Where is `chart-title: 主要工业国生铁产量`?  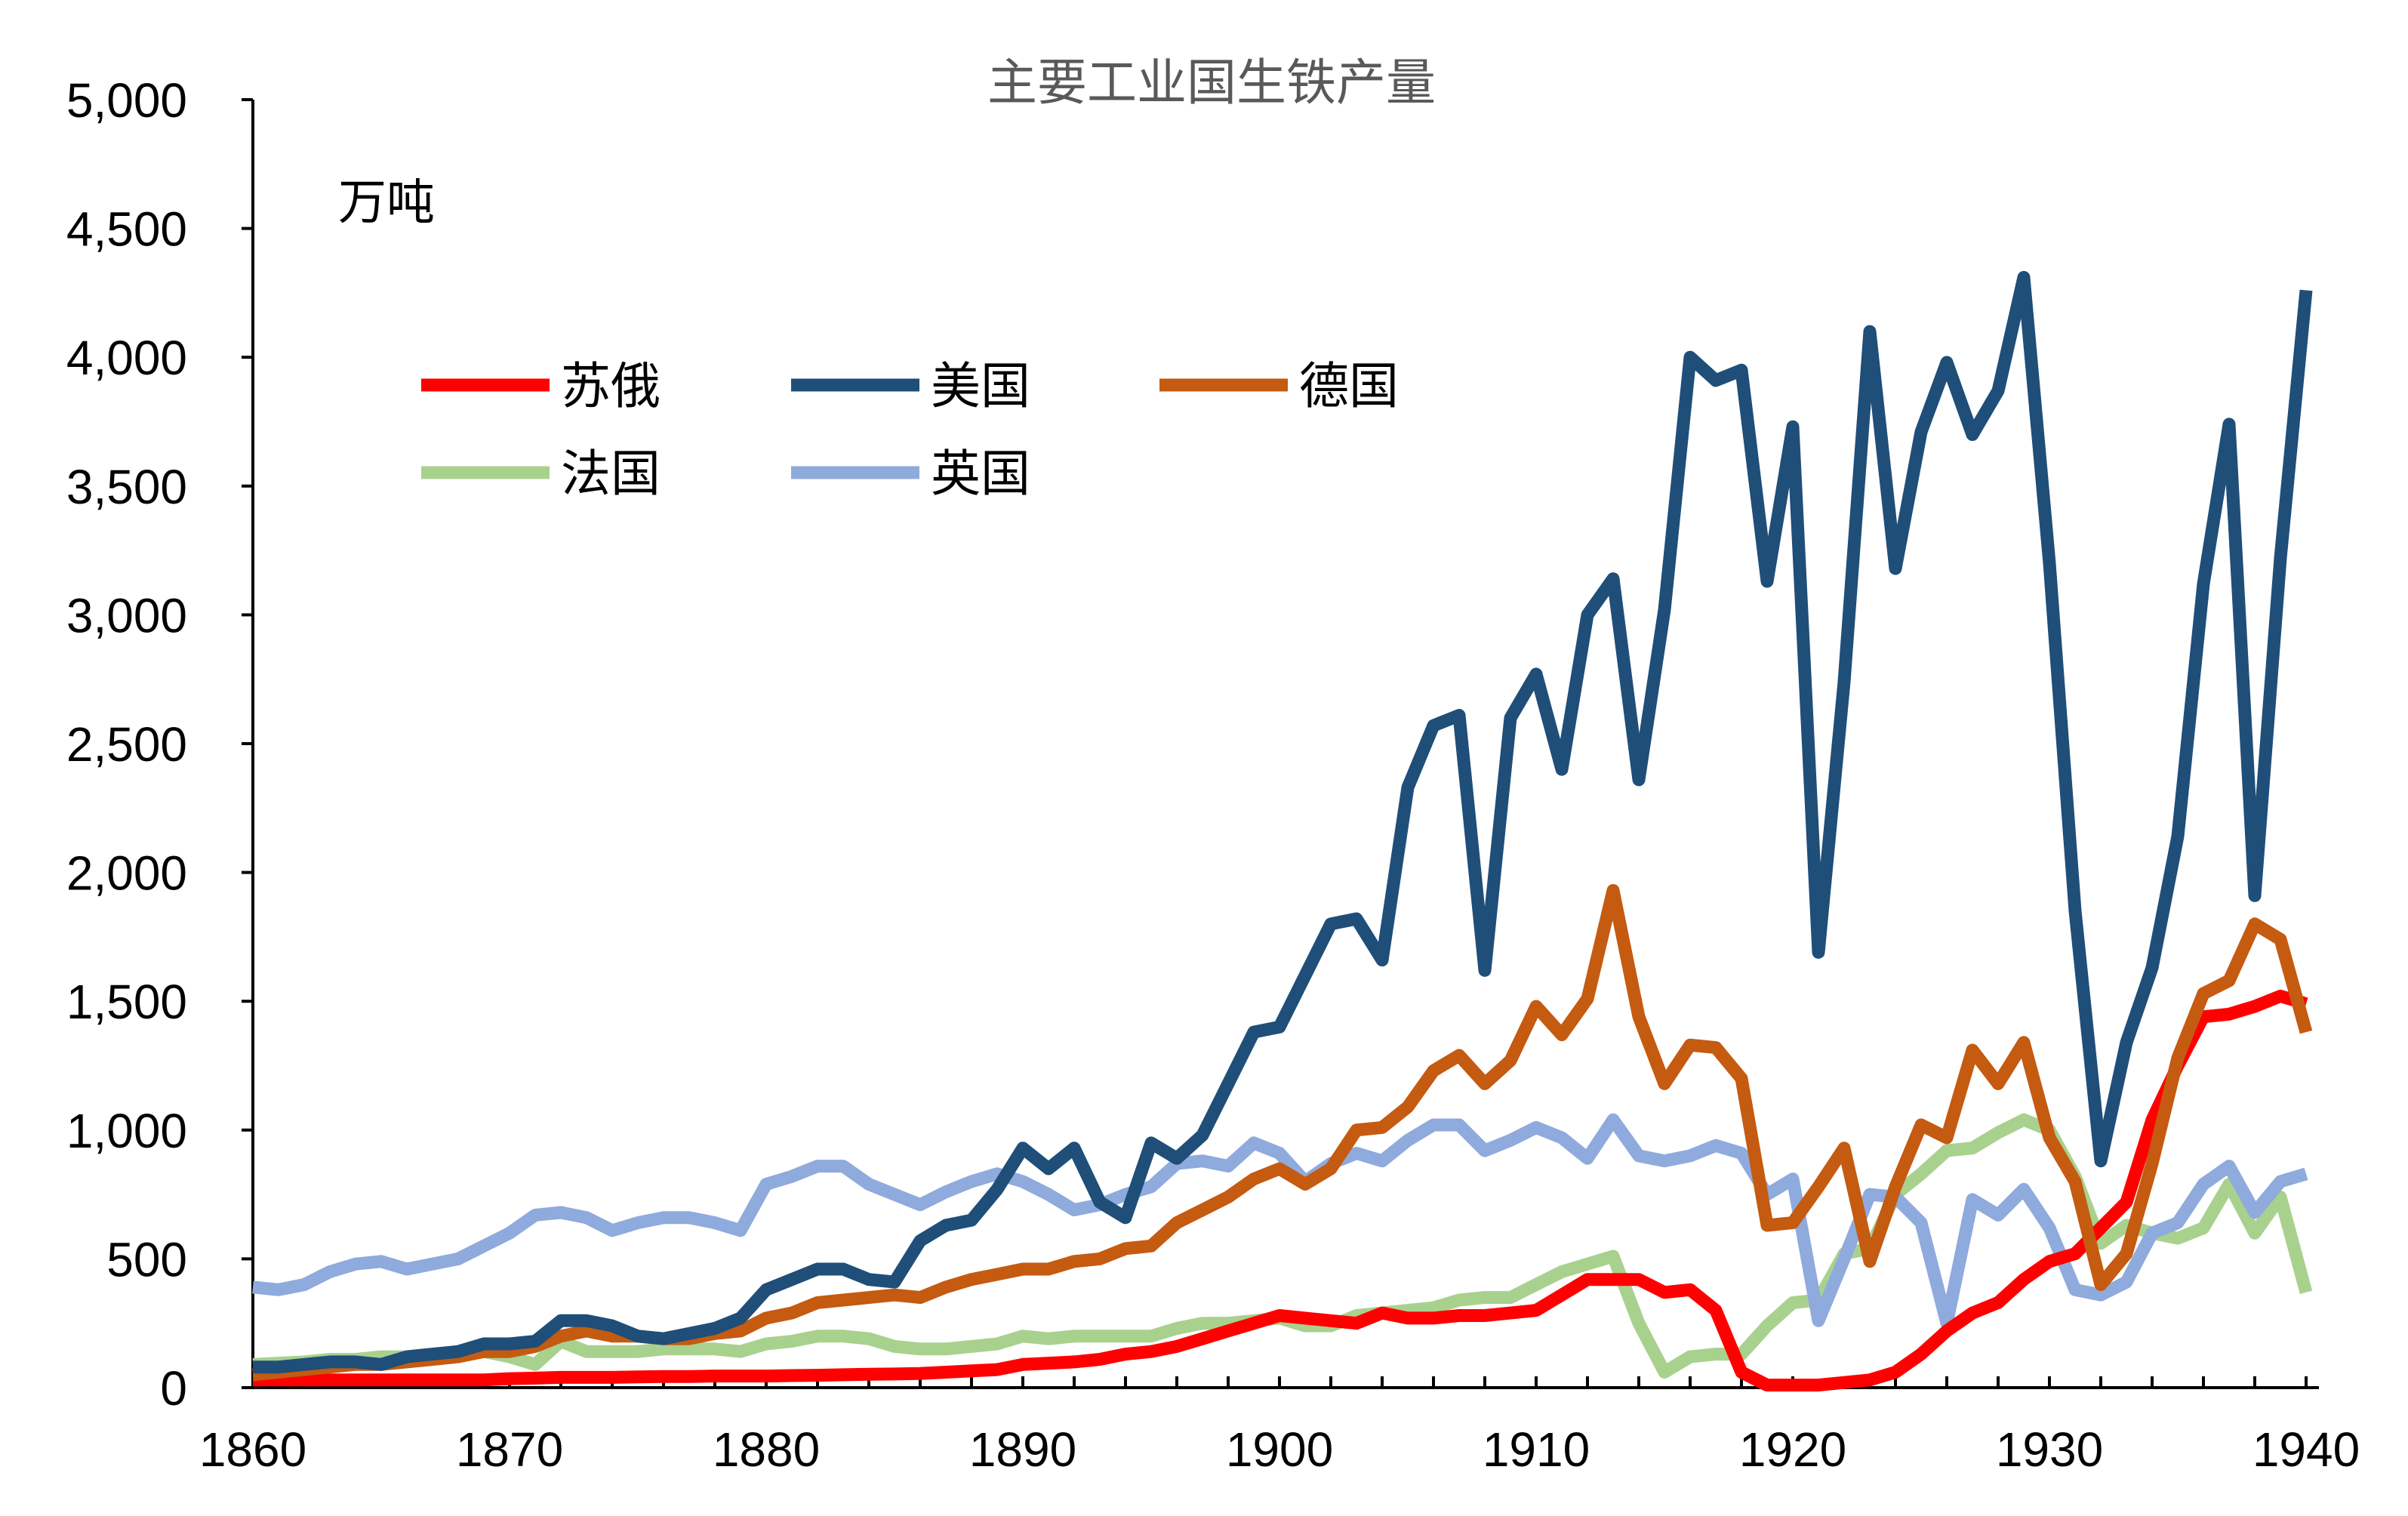
chart-title: 主要工业国生铁产量 is located at coordinates (1211, 83).